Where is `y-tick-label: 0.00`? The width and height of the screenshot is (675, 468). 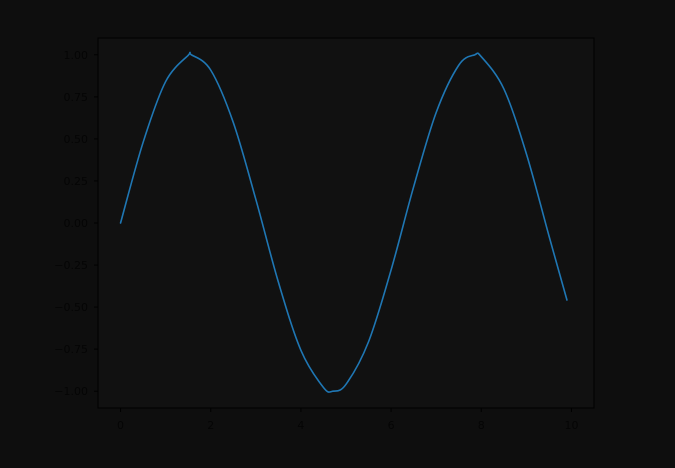 y-tick-label: 0.00 is located at coordinates (76, 223).